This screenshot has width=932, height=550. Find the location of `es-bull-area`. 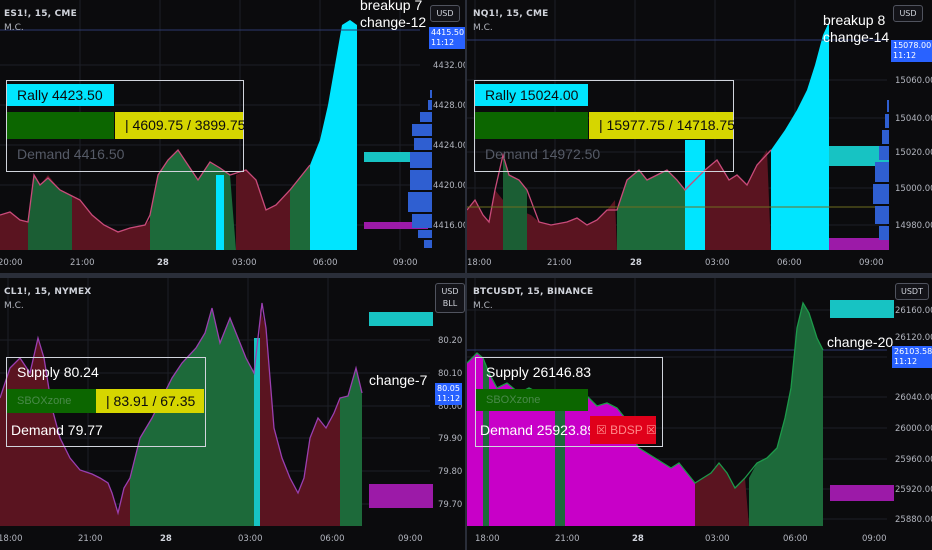

es-bull-area is located at coordinates (50, 212).